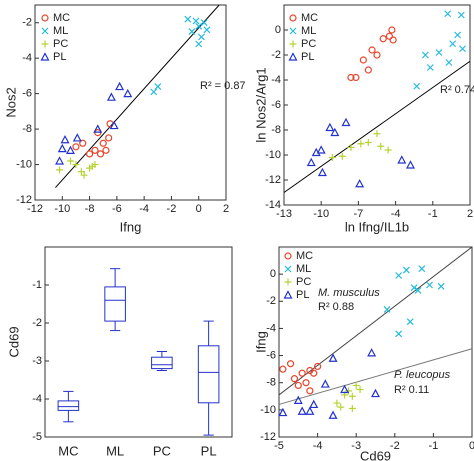 This screenshot has height=461, width=474. I want to click on x-tick-label: 2, so click(470, 214).